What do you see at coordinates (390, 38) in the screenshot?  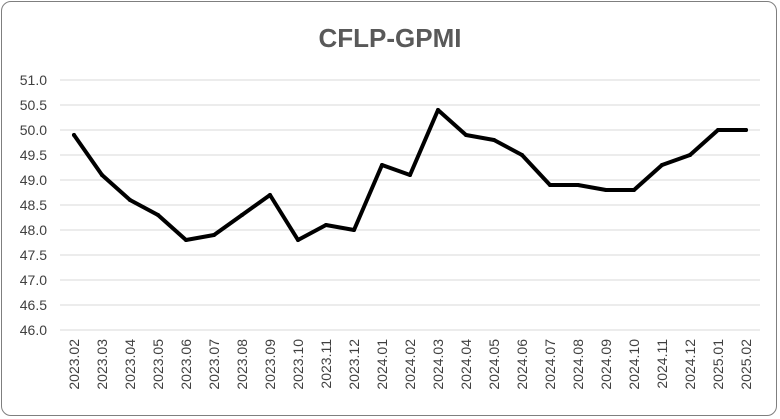 I see `chart-title: CFLP-GPMI` at bounding box center [390, 38].